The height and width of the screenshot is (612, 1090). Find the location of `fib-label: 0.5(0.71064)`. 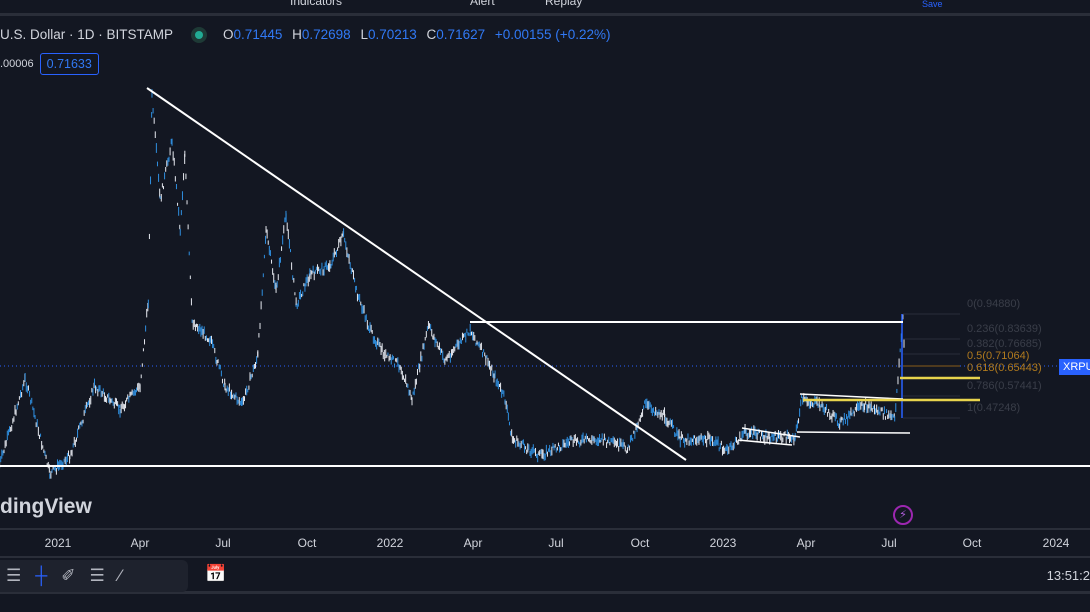

fib-label: 0.5(0.71064) is located at coordinates (998, 356).